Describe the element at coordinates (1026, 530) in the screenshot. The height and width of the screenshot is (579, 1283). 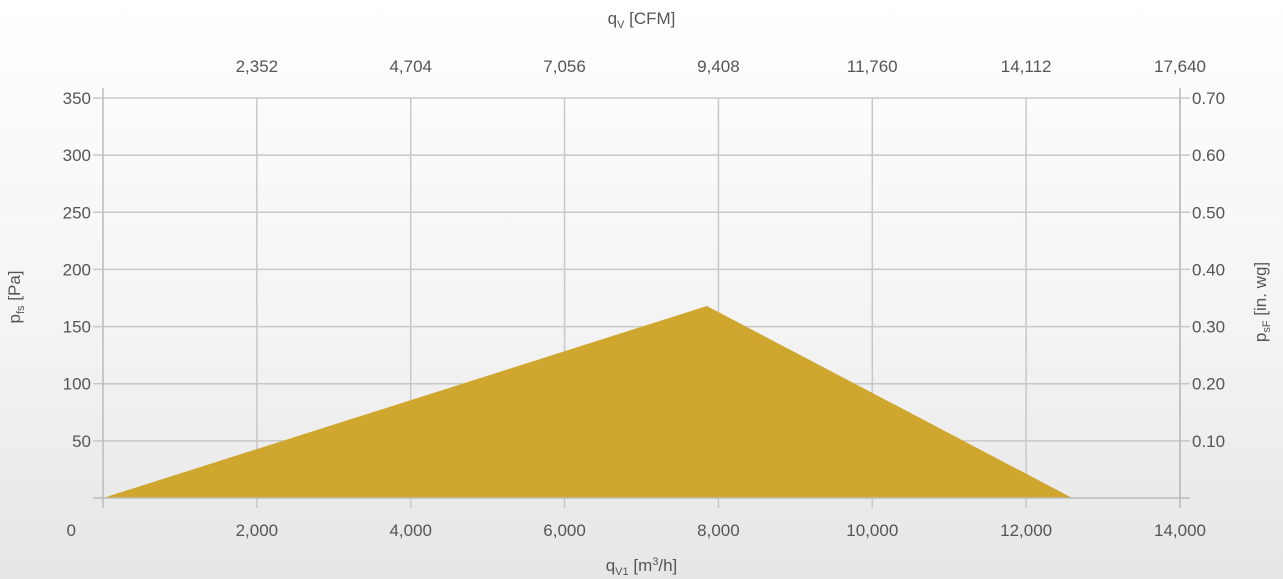
I see `x-bottom-tick-label: 12,000` at that location.